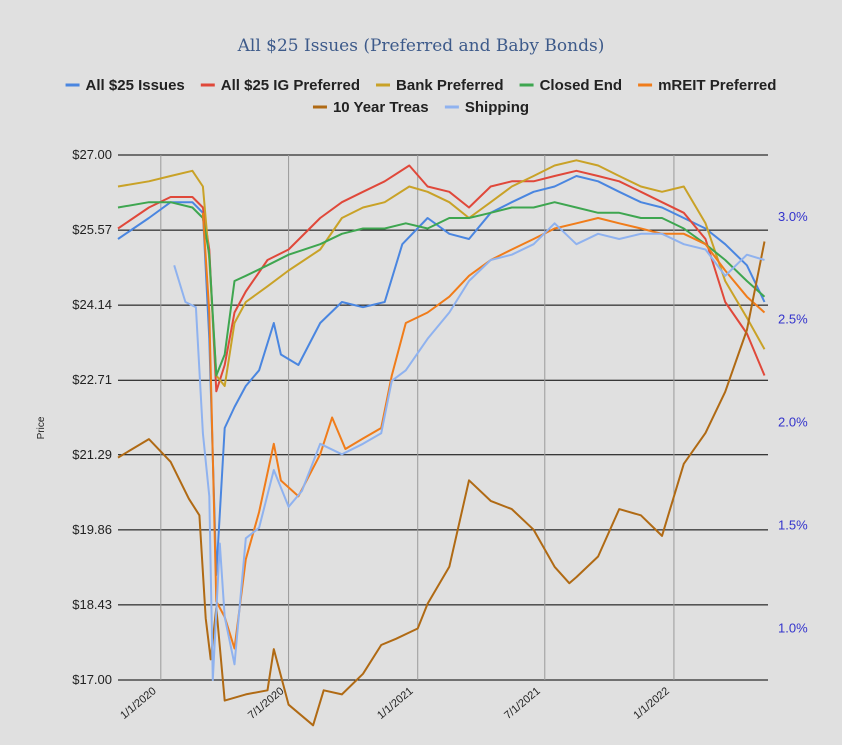  I want to click on x-tick-label: 1/1/2021, so click(395, 703).